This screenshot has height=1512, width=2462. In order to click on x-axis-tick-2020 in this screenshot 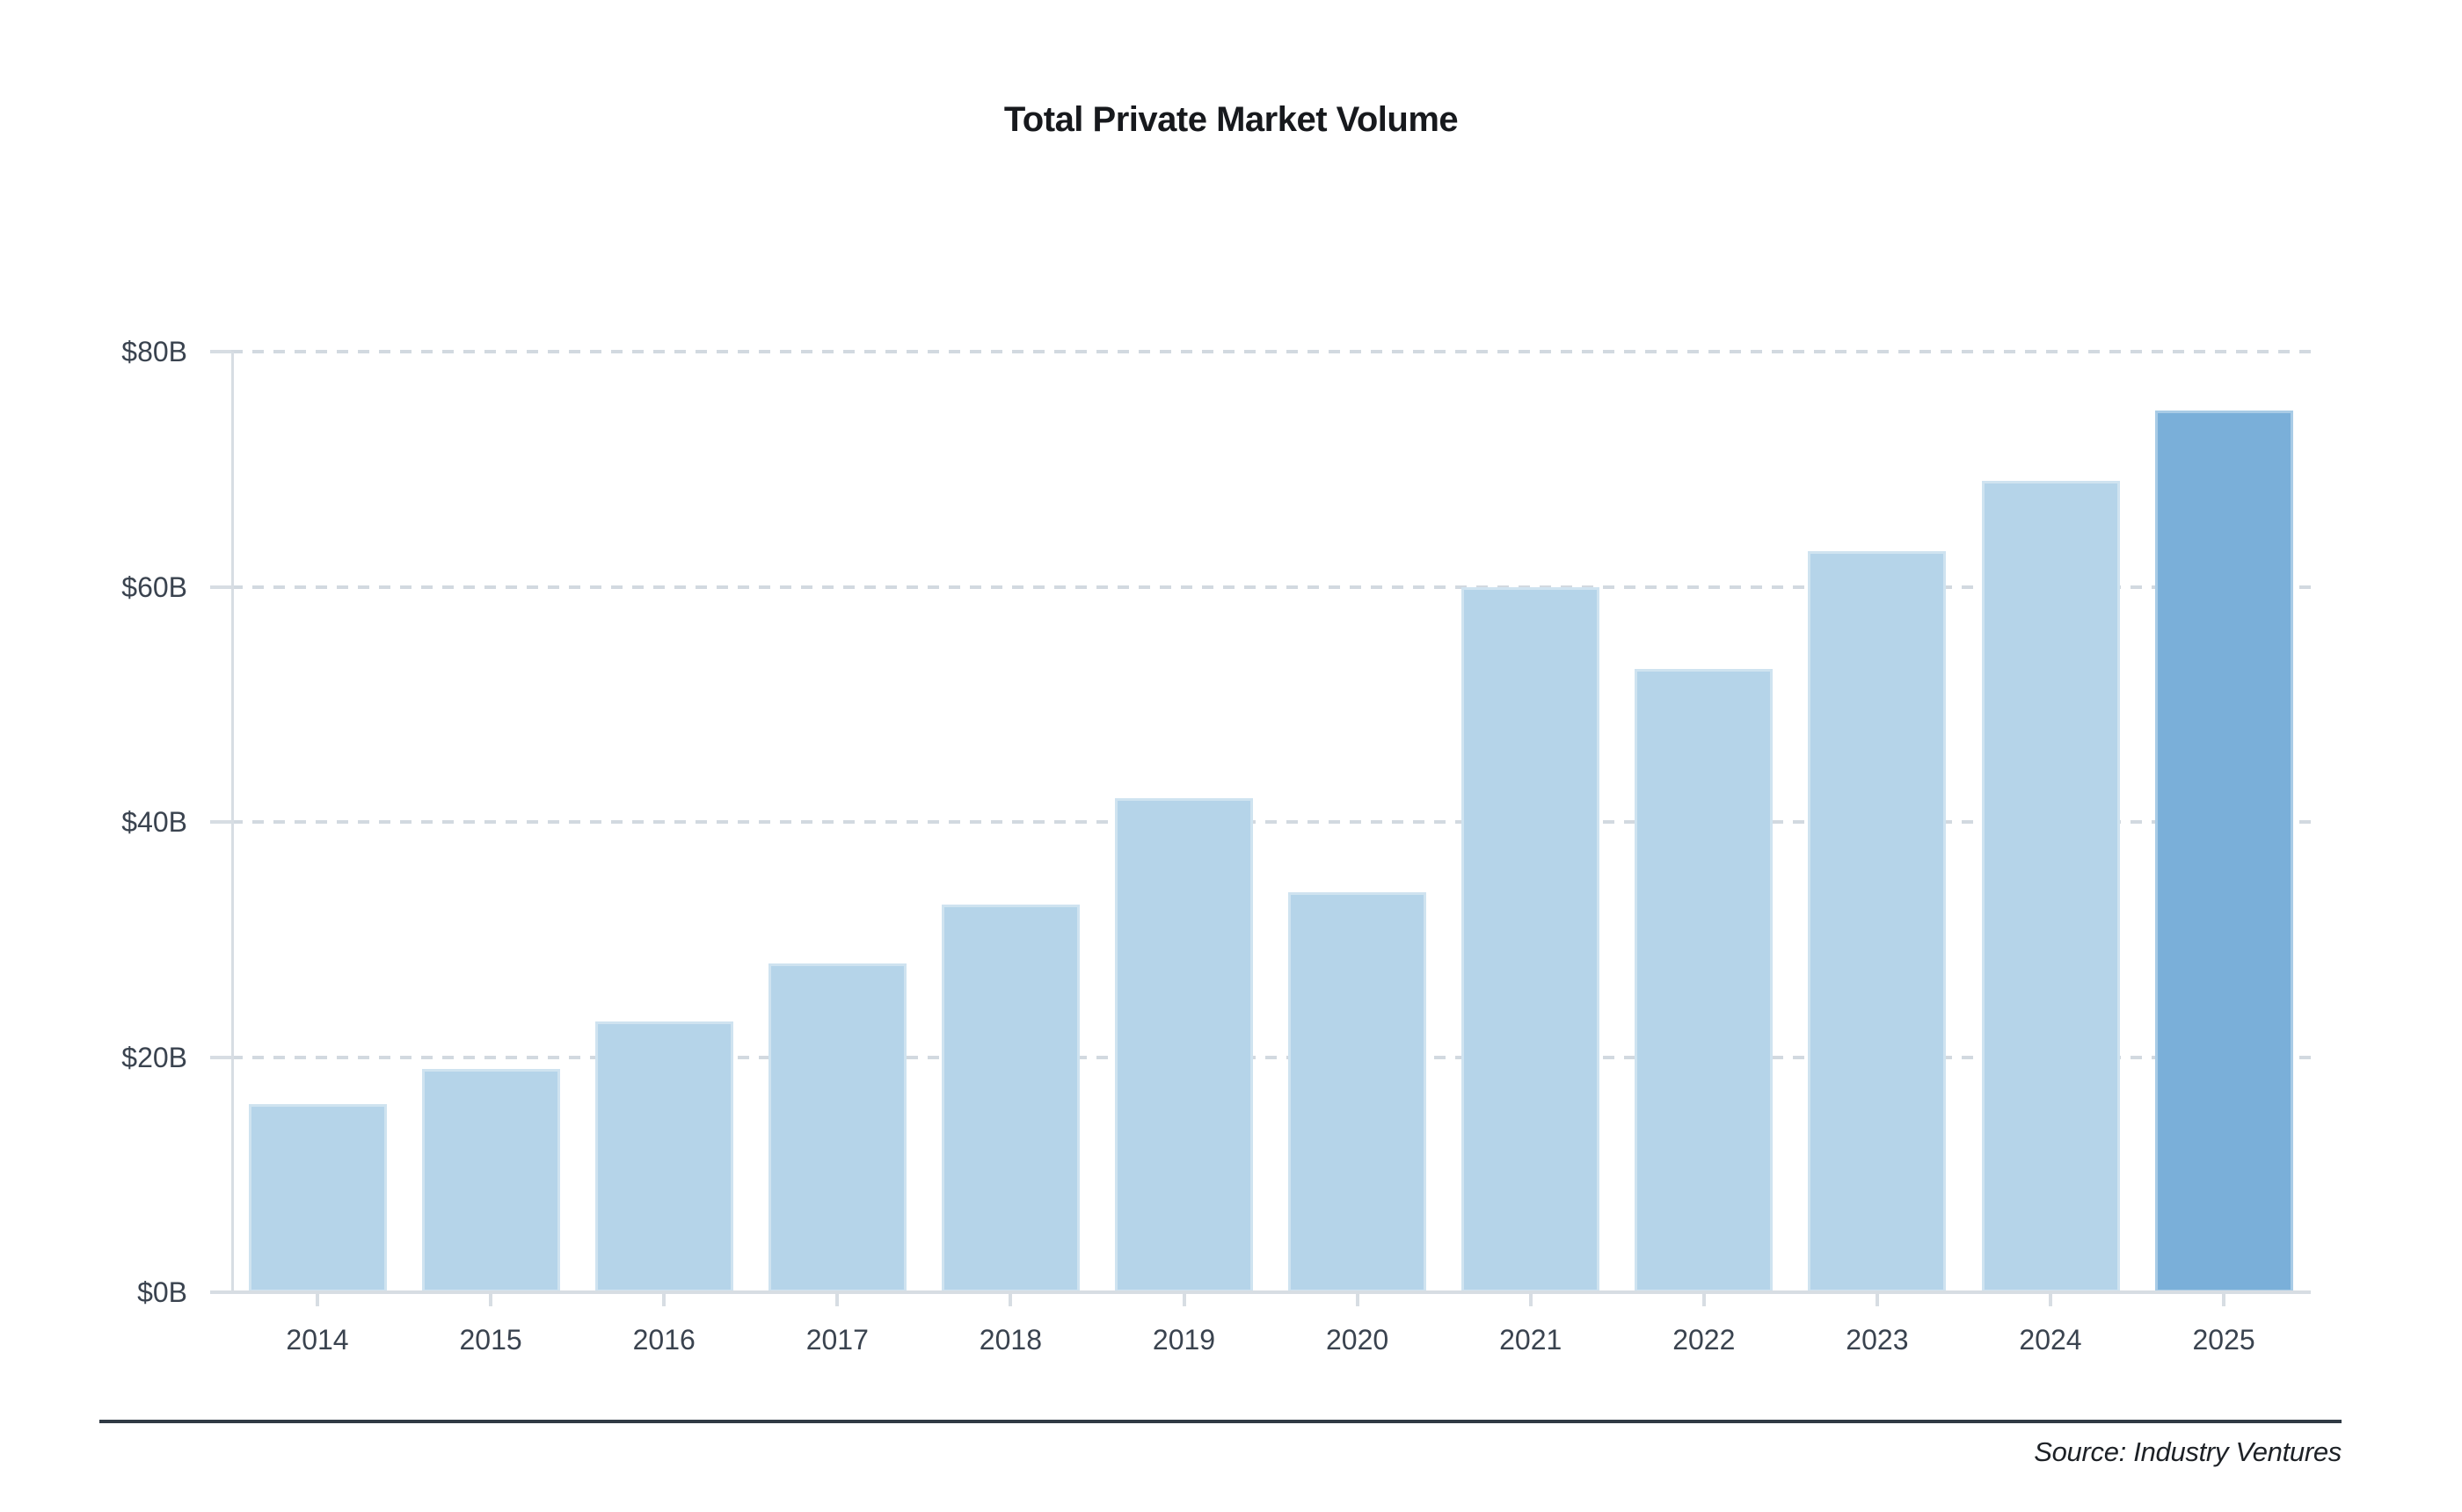, I will do `click(1357, 1300)`.